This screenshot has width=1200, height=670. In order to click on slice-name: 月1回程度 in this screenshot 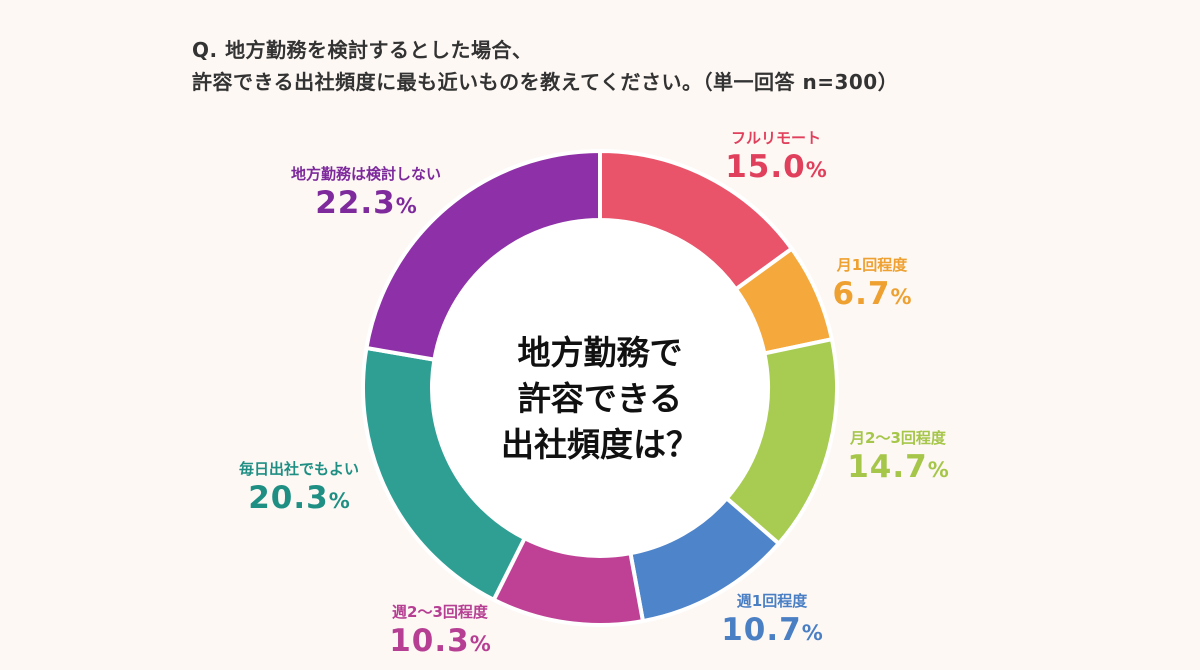, I will do `click(872, 265)`.